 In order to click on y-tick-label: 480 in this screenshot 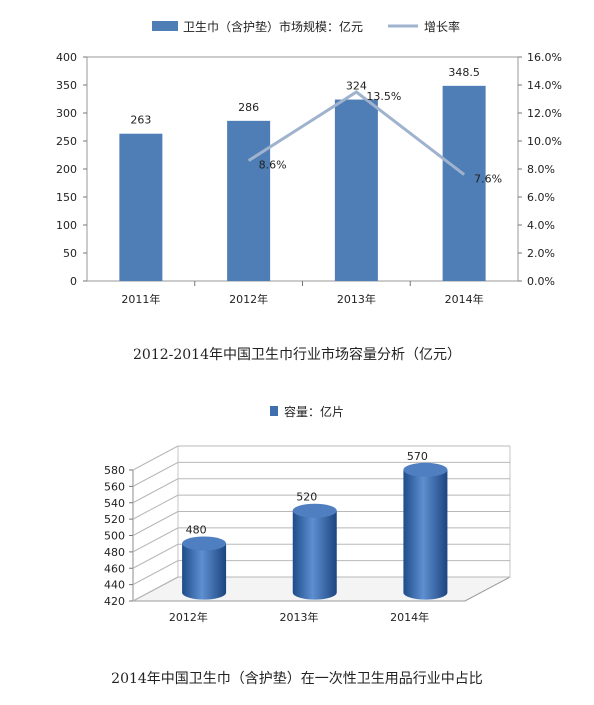, I will do `click(114, 552)`.